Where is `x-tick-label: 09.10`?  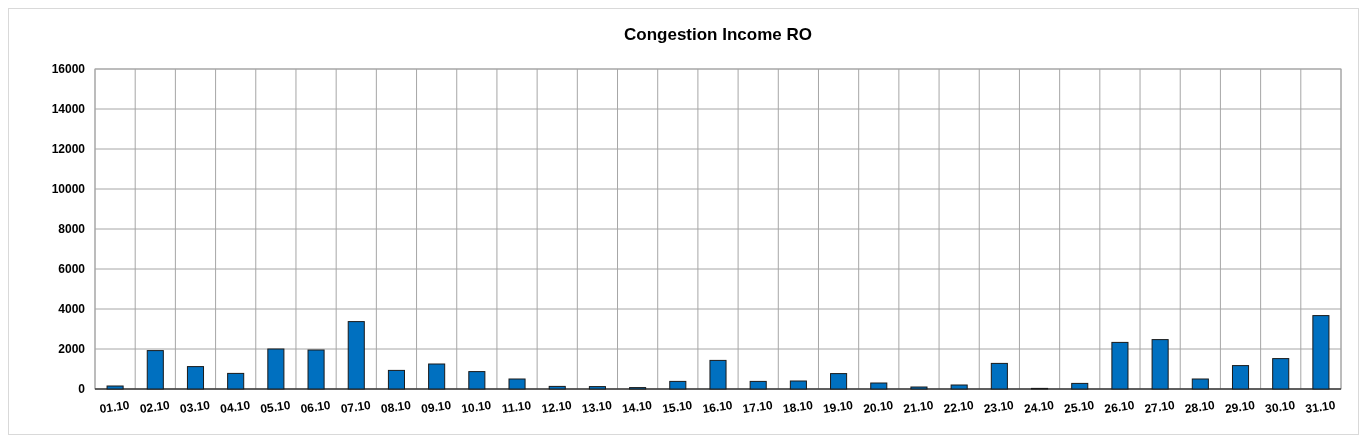 x-tick-label: 09.10 is located at coordinates (436, 407).